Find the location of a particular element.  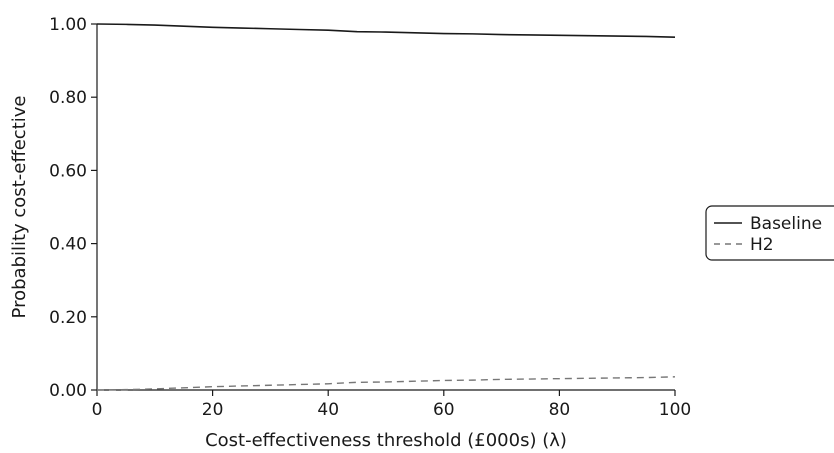

x-tick-label: 80 is located at coordinates (560, 410).